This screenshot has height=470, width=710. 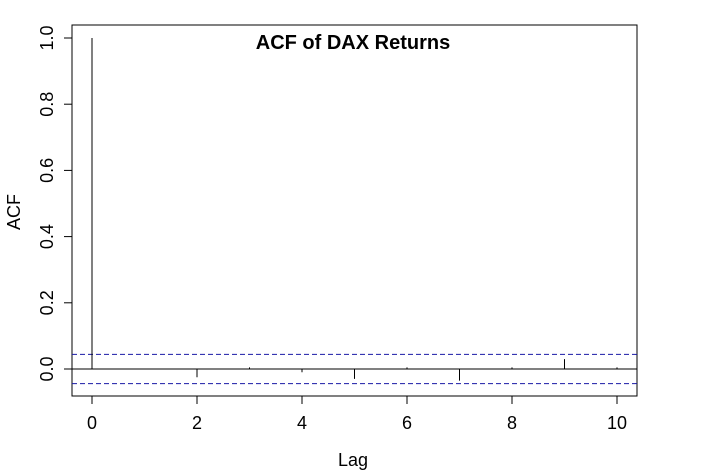 What do you see at coordinates (302, 423) in the screenshot?
I see `x-tick-label: 4` at bounding box center [302, 423].